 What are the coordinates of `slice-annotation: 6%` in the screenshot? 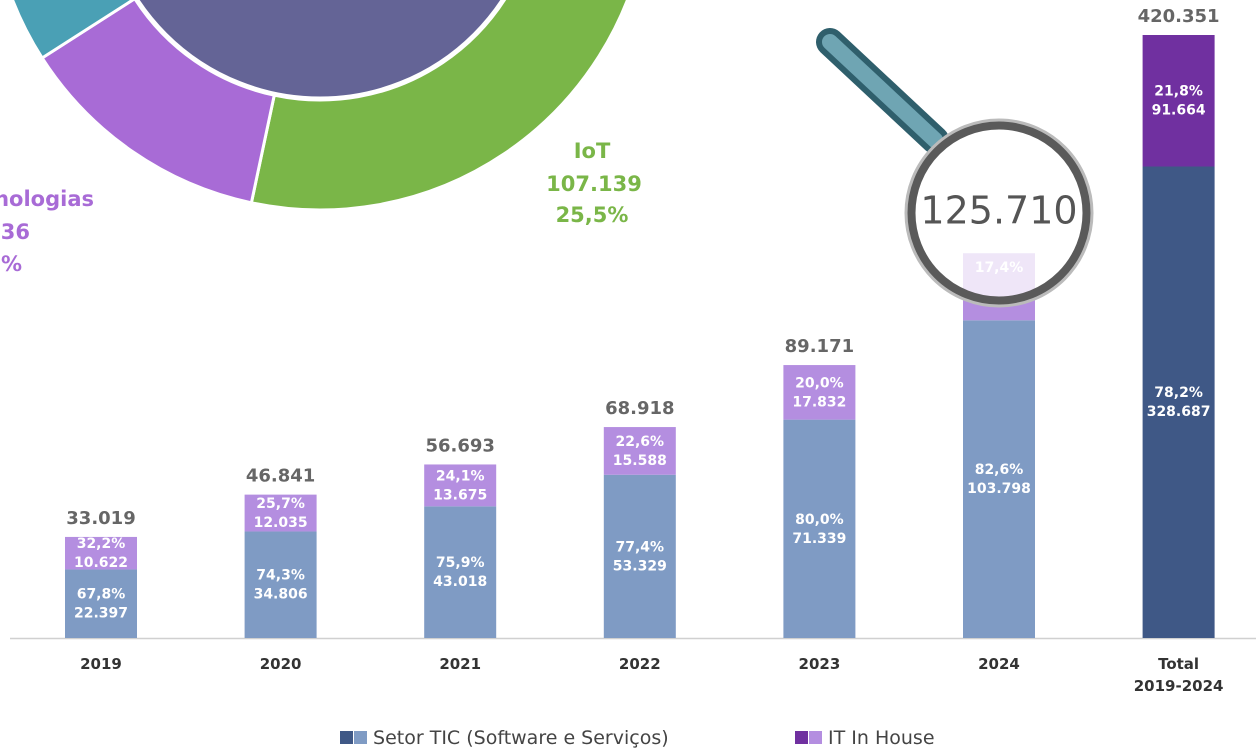 It's located at (11, 264).